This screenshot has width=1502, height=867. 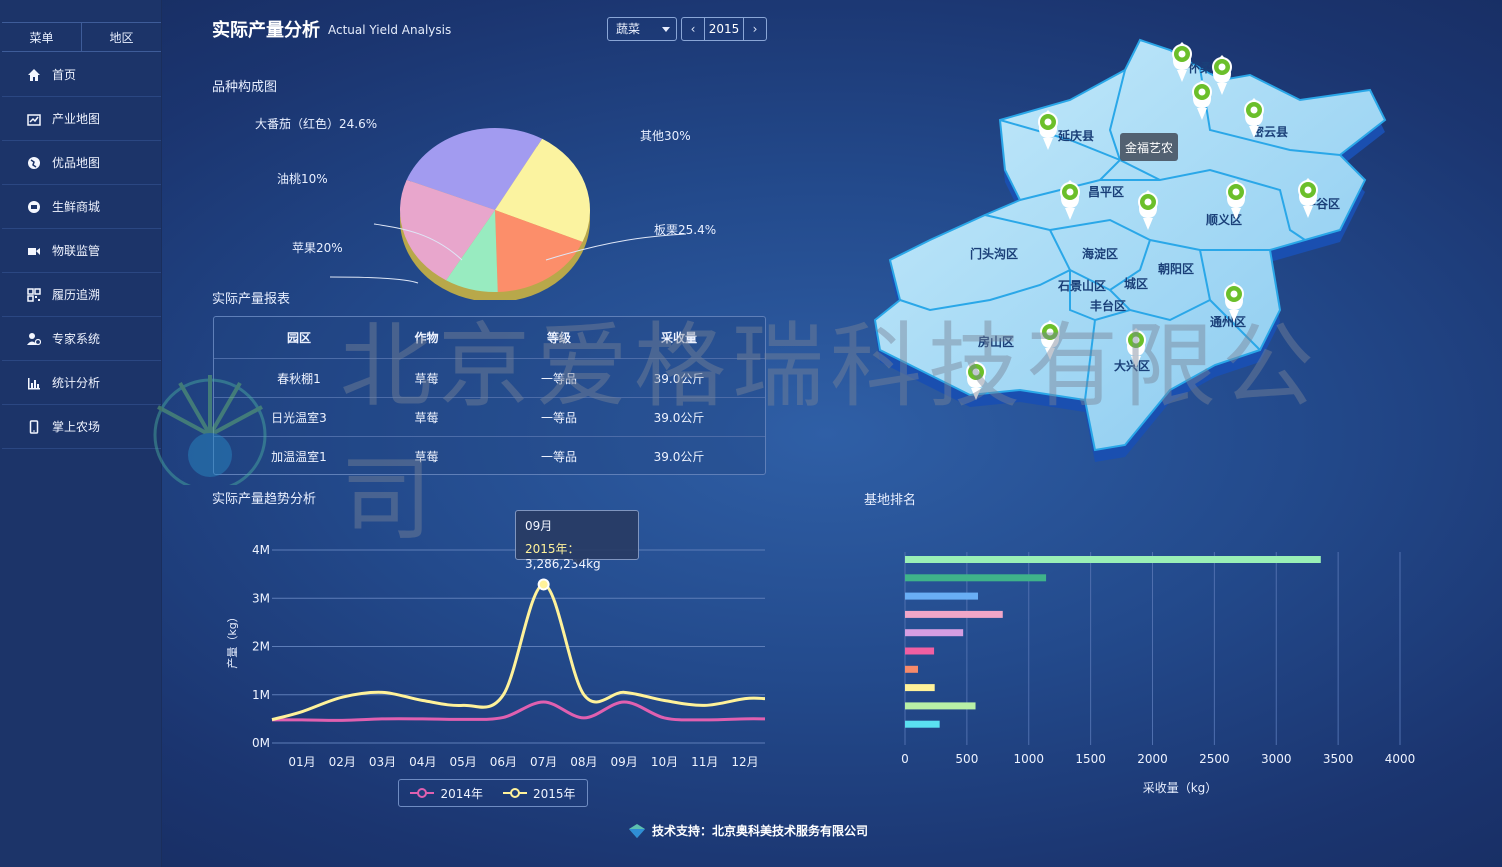 I want to click on year-picker: ‹ 2015 ›, so click(x=724, y=29).